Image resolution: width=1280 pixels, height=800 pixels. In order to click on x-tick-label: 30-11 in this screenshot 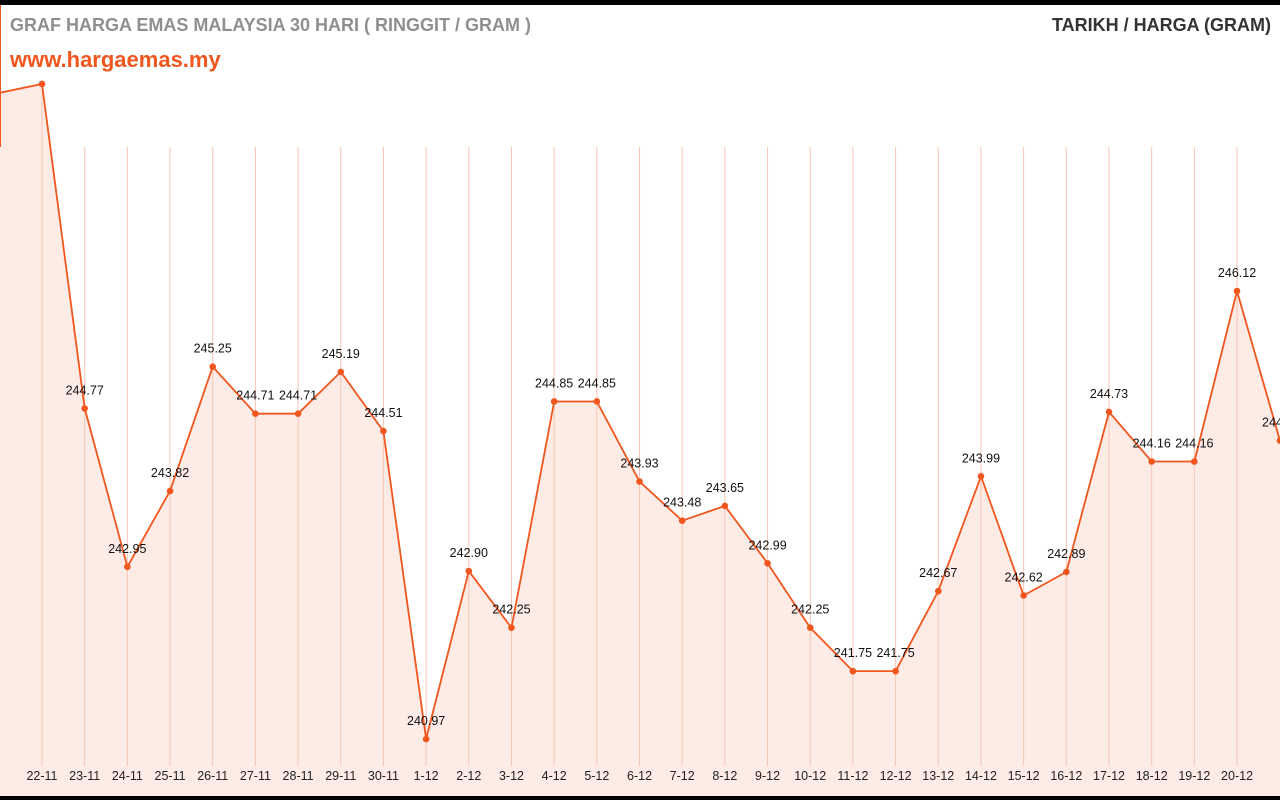, I will do `click(383, 776)`.